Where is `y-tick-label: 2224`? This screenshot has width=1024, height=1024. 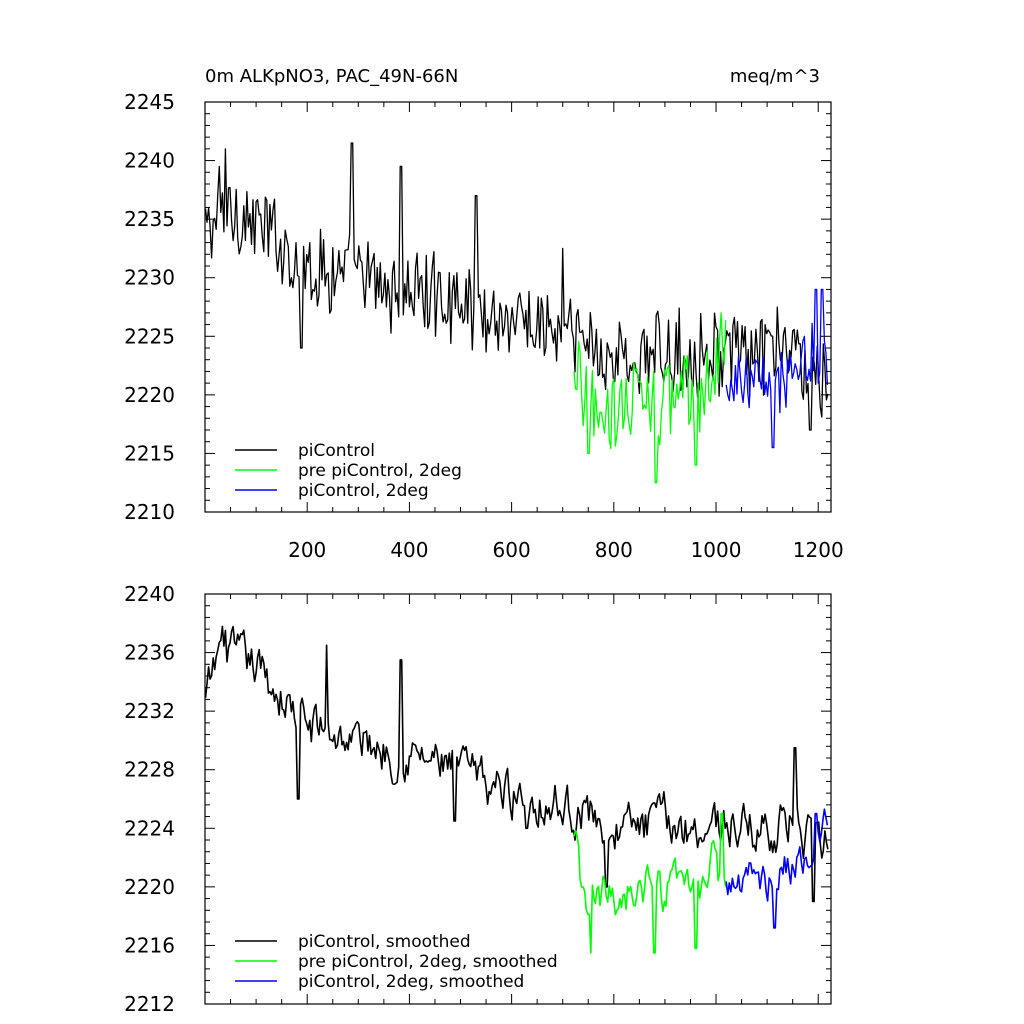 y-tick-label: 2224 is located at coordinates (149, 828).